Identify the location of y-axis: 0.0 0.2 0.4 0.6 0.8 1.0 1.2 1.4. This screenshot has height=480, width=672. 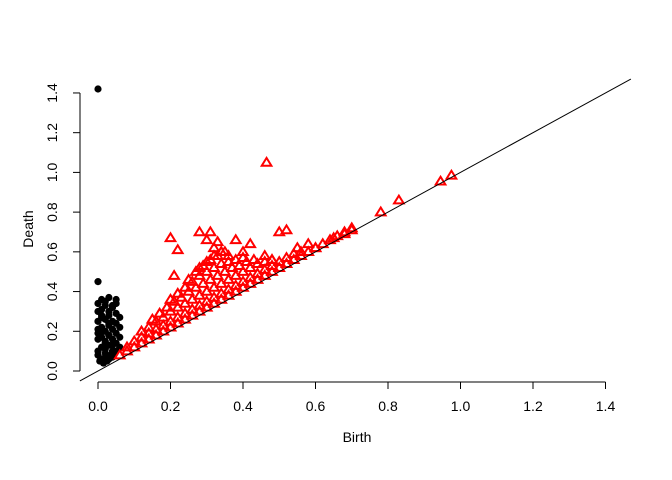
(62, 232).